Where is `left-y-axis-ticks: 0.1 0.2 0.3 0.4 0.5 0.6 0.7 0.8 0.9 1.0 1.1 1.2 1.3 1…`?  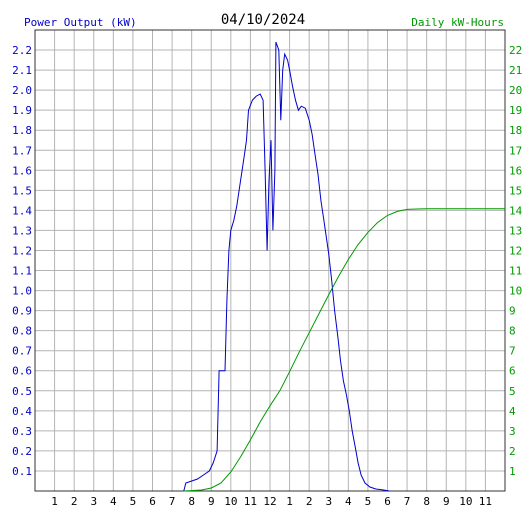
left-y-axis-ticks: 0.1 0.2 0.3 0.4 0.5 0.6 0.7 0.8 0.9 1.0 1.1 1.2 1.3 1… is located at coordinates (22, 261).